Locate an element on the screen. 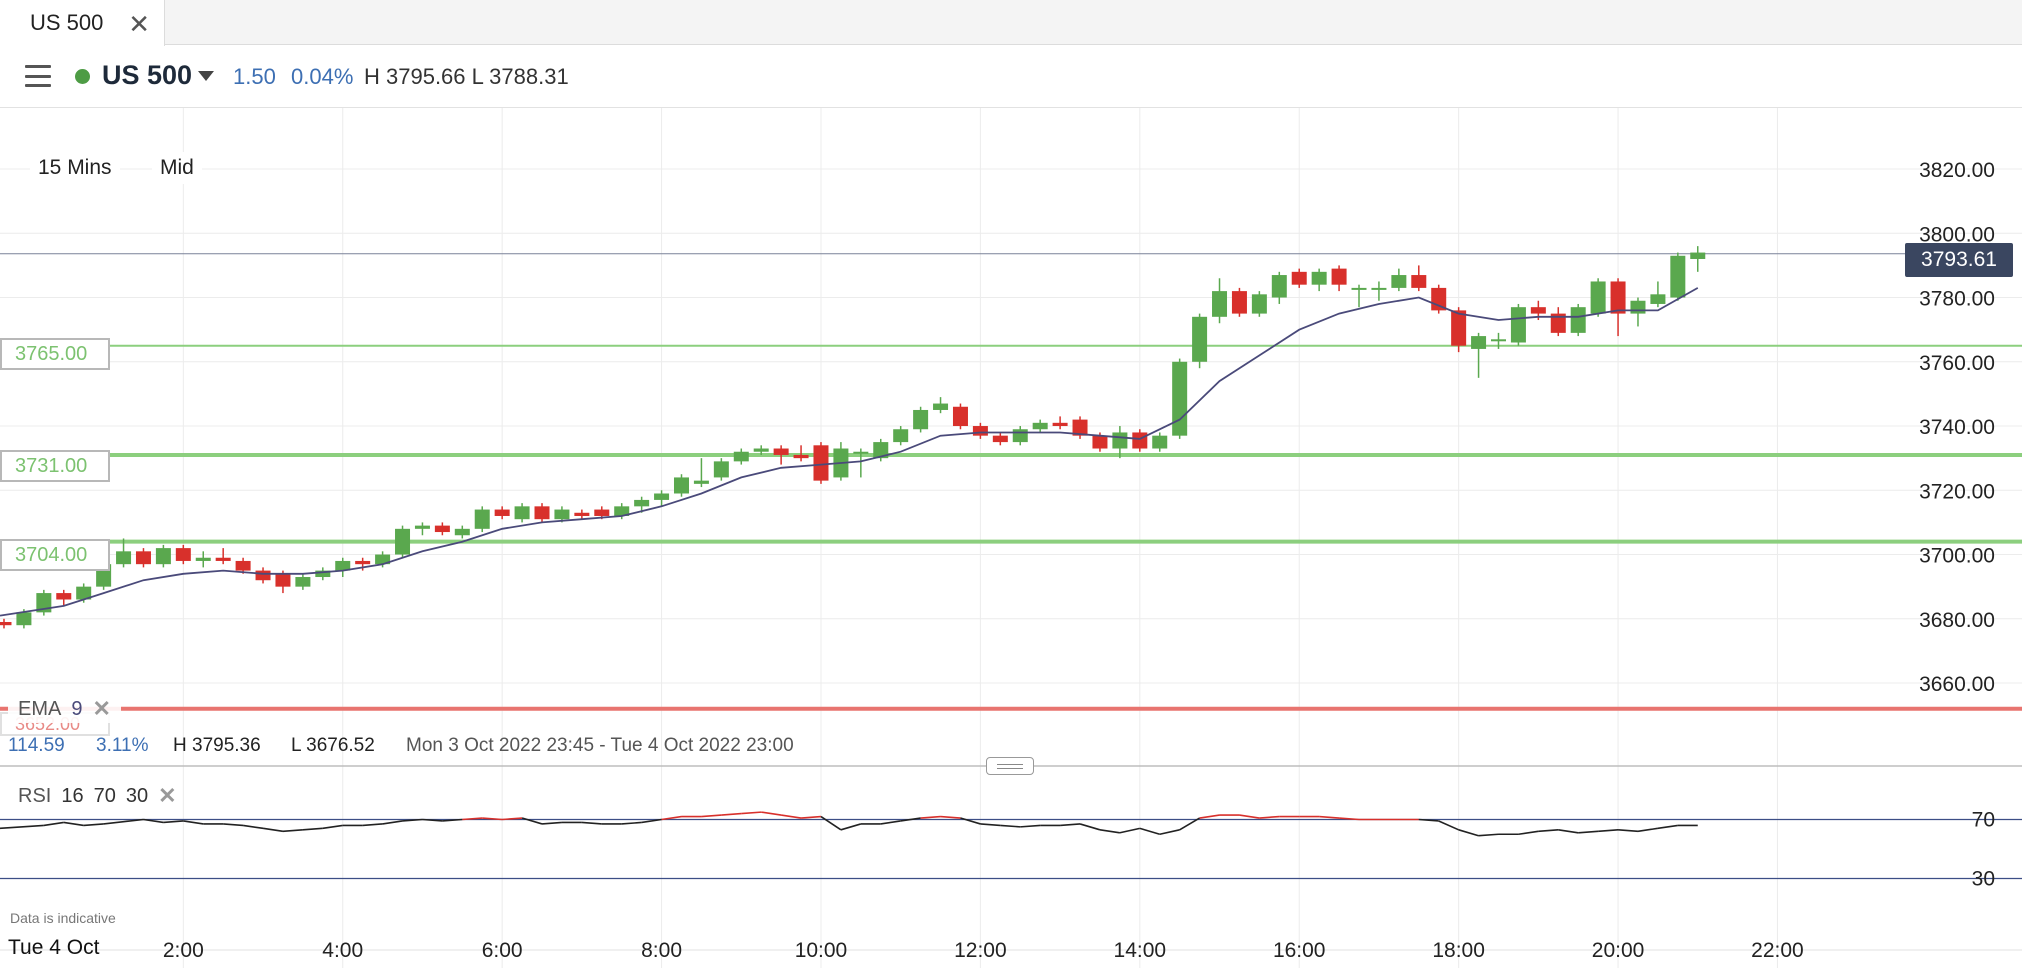 This screenshot has height=968, width=2022. disclaimer: Data is indicative is located at coordinates (63, 918).